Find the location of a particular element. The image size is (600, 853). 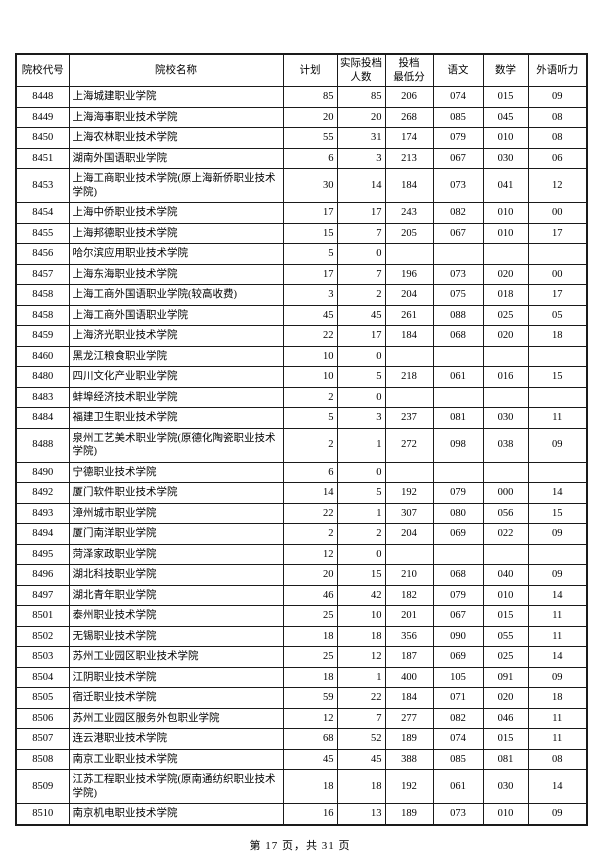

cell-name: 上海中侨职业技术学院 is located at coordinates (176, 213).